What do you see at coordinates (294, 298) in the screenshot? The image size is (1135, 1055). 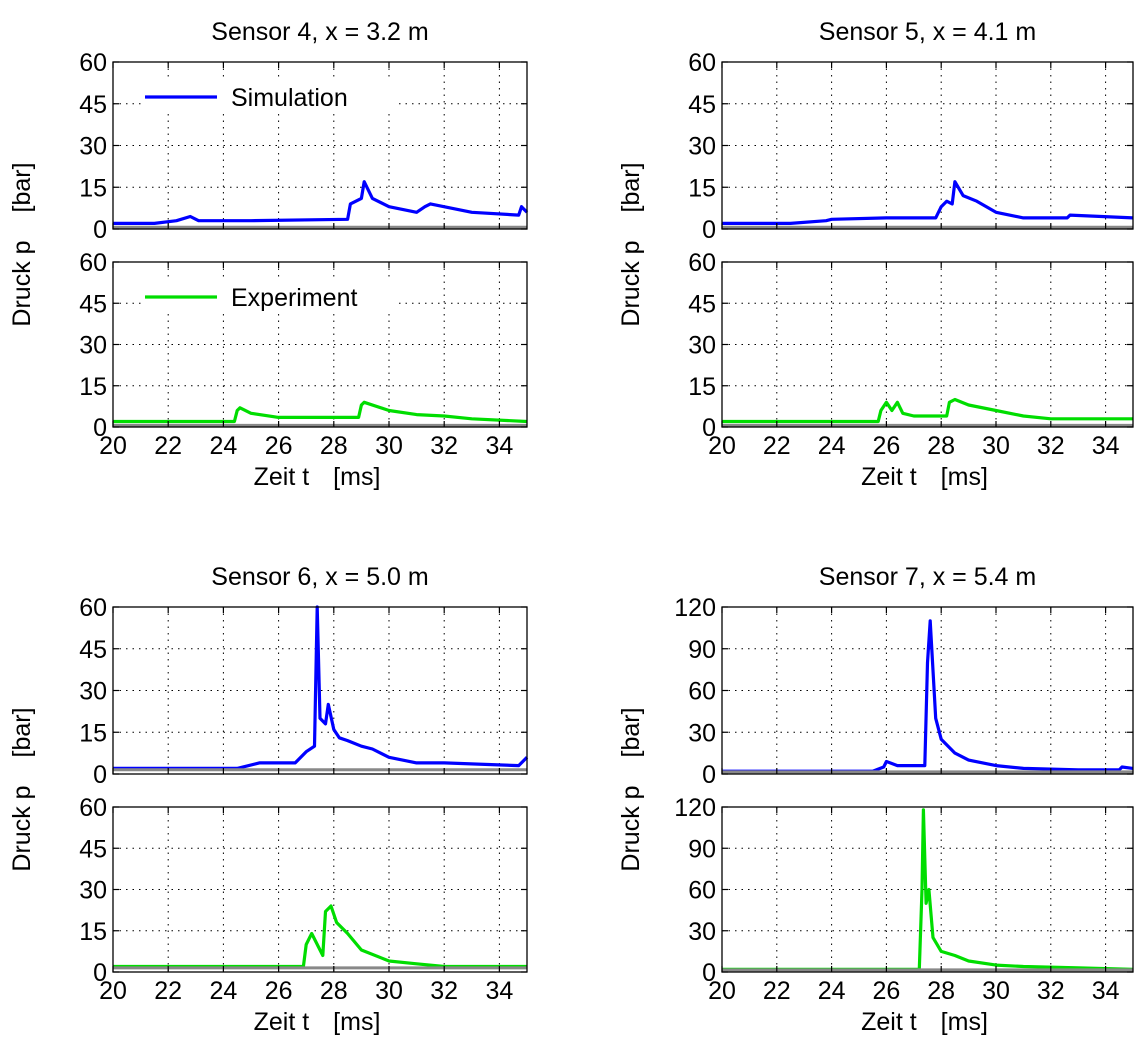 I see `legend-experiment-label: Experiment` at bounding box center [294, 298].